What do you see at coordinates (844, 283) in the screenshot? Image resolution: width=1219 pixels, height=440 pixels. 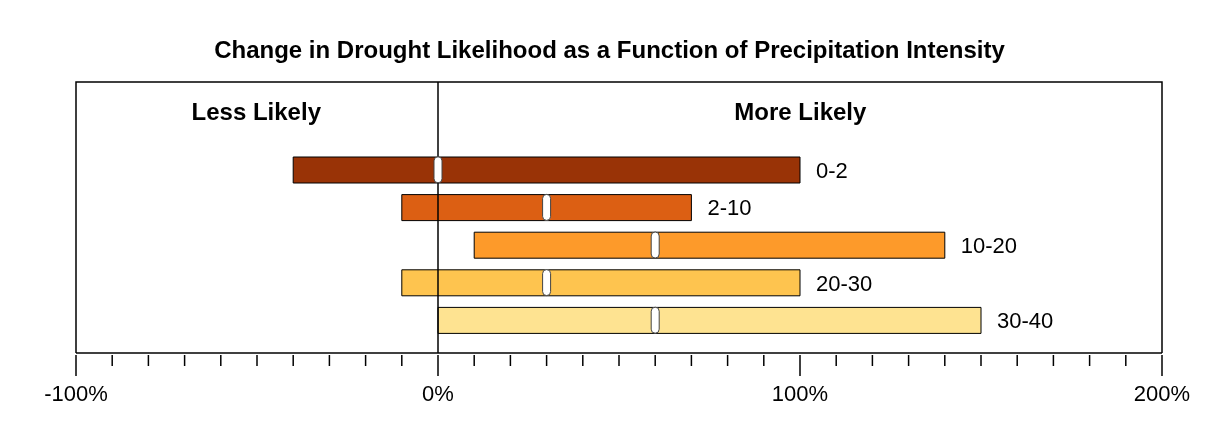 I see `y-tick-label: 20-30` at bounding box center [844, 283].